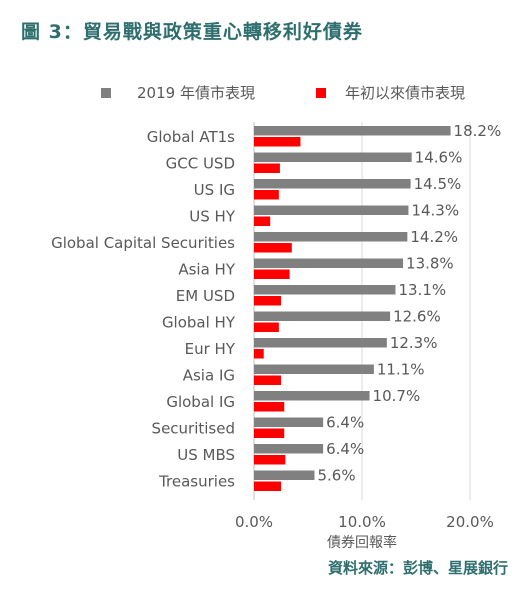  What do you see at coordinates (212, 217) in the screenshot?
I see `category-label: US HY` at bounding box center [212, 217].